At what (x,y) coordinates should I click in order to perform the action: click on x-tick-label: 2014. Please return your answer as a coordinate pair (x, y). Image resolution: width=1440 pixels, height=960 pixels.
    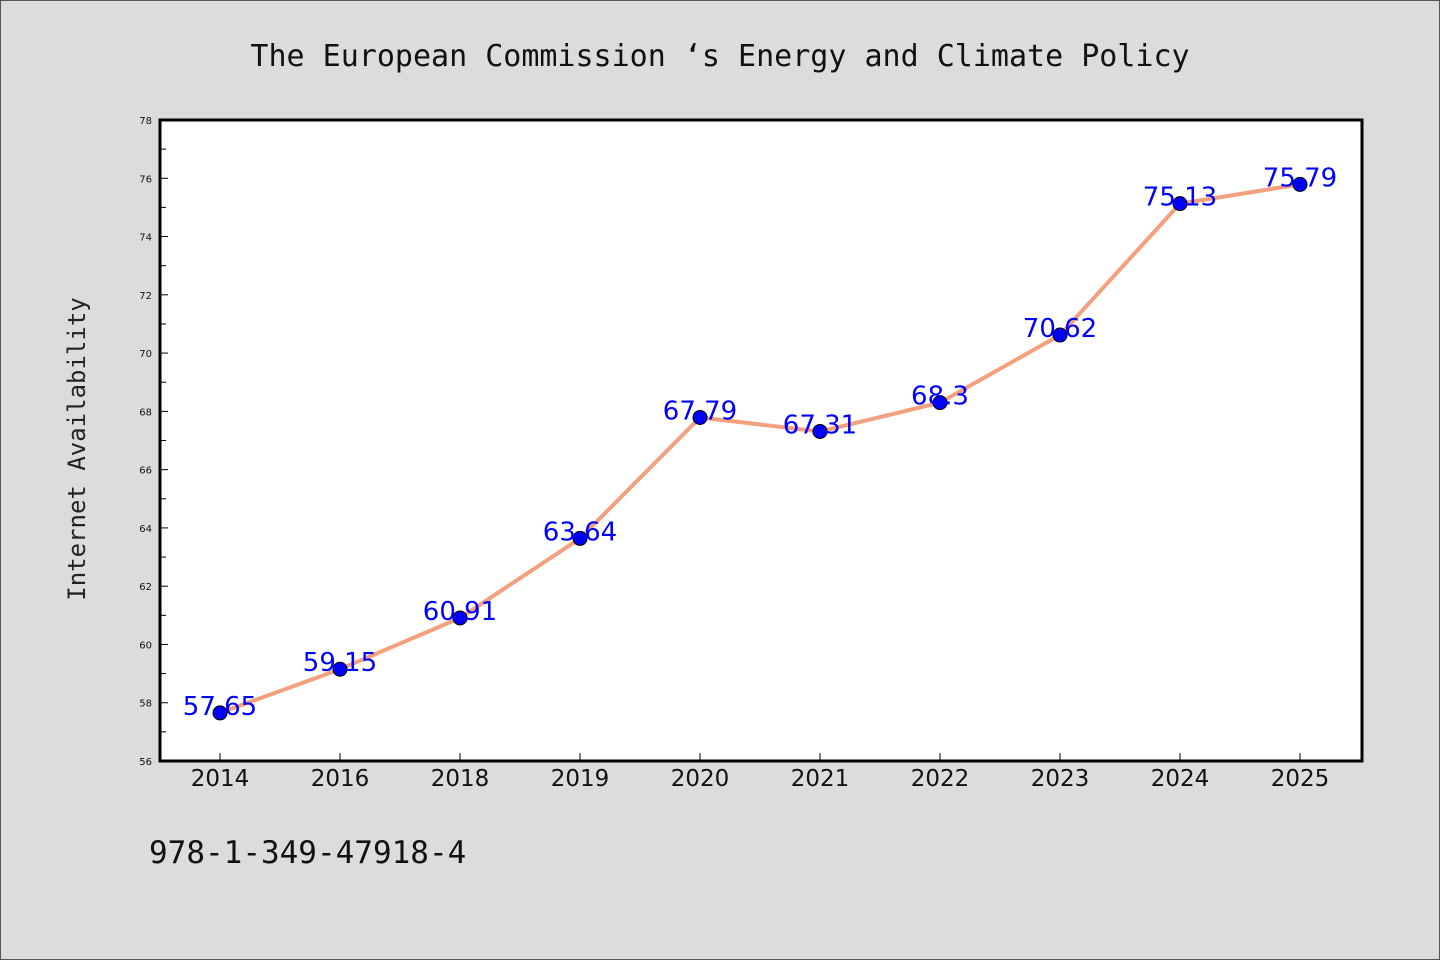
    Looking at the image, I should click on (220, 779).